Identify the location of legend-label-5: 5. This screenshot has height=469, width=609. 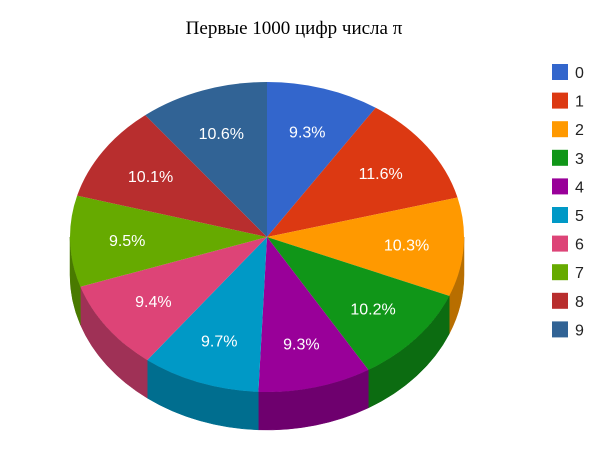
(579, 216).